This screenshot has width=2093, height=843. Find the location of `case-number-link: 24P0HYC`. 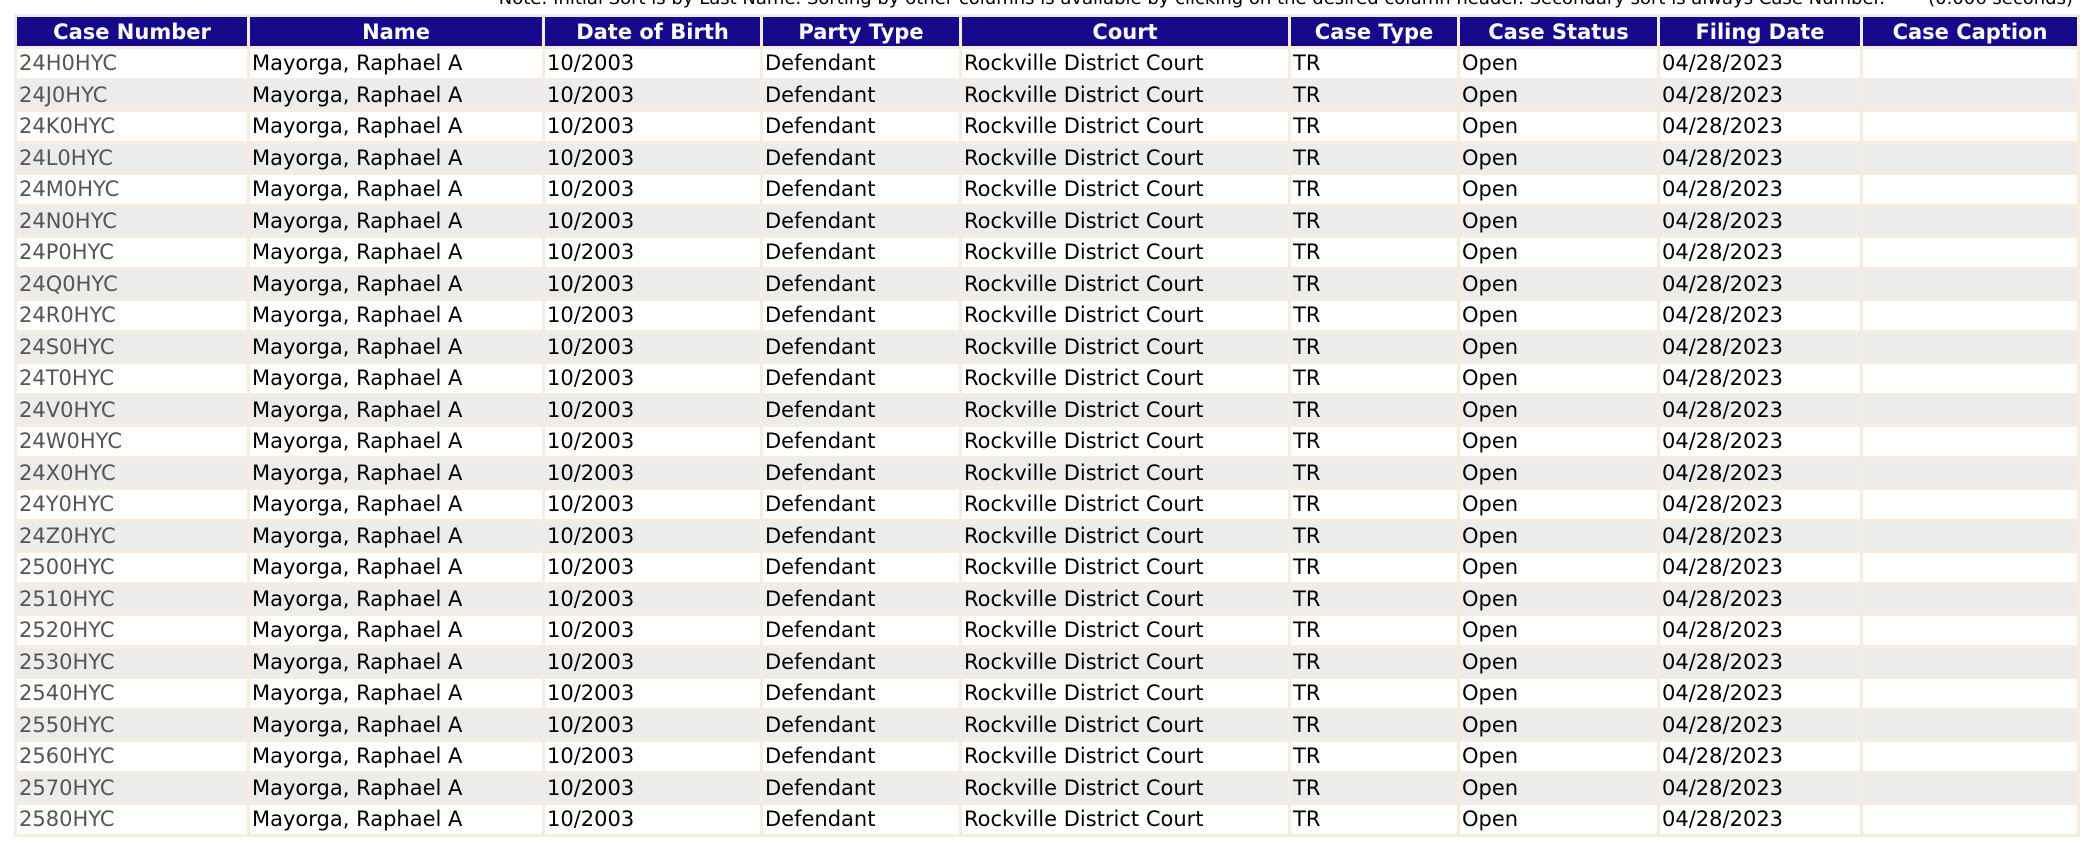

case-number-link: 24P0HYC is located at coordinates (132, 252).